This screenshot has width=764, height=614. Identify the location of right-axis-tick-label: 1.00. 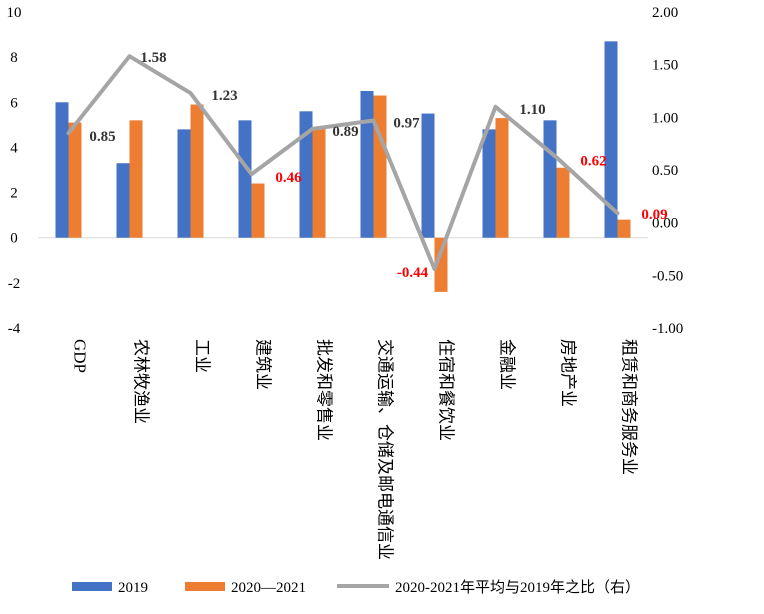
(665, 118).